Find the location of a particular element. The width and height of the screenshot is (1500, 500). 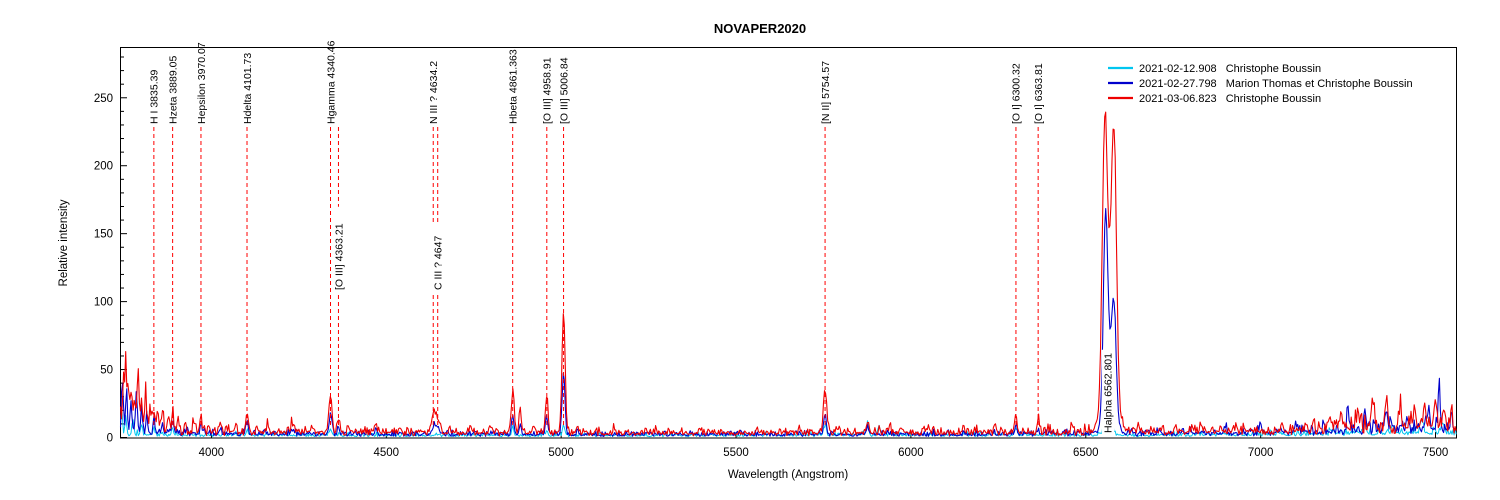

annotation-label: Halpha 6562.801 is located at coordinates (1109, 393).